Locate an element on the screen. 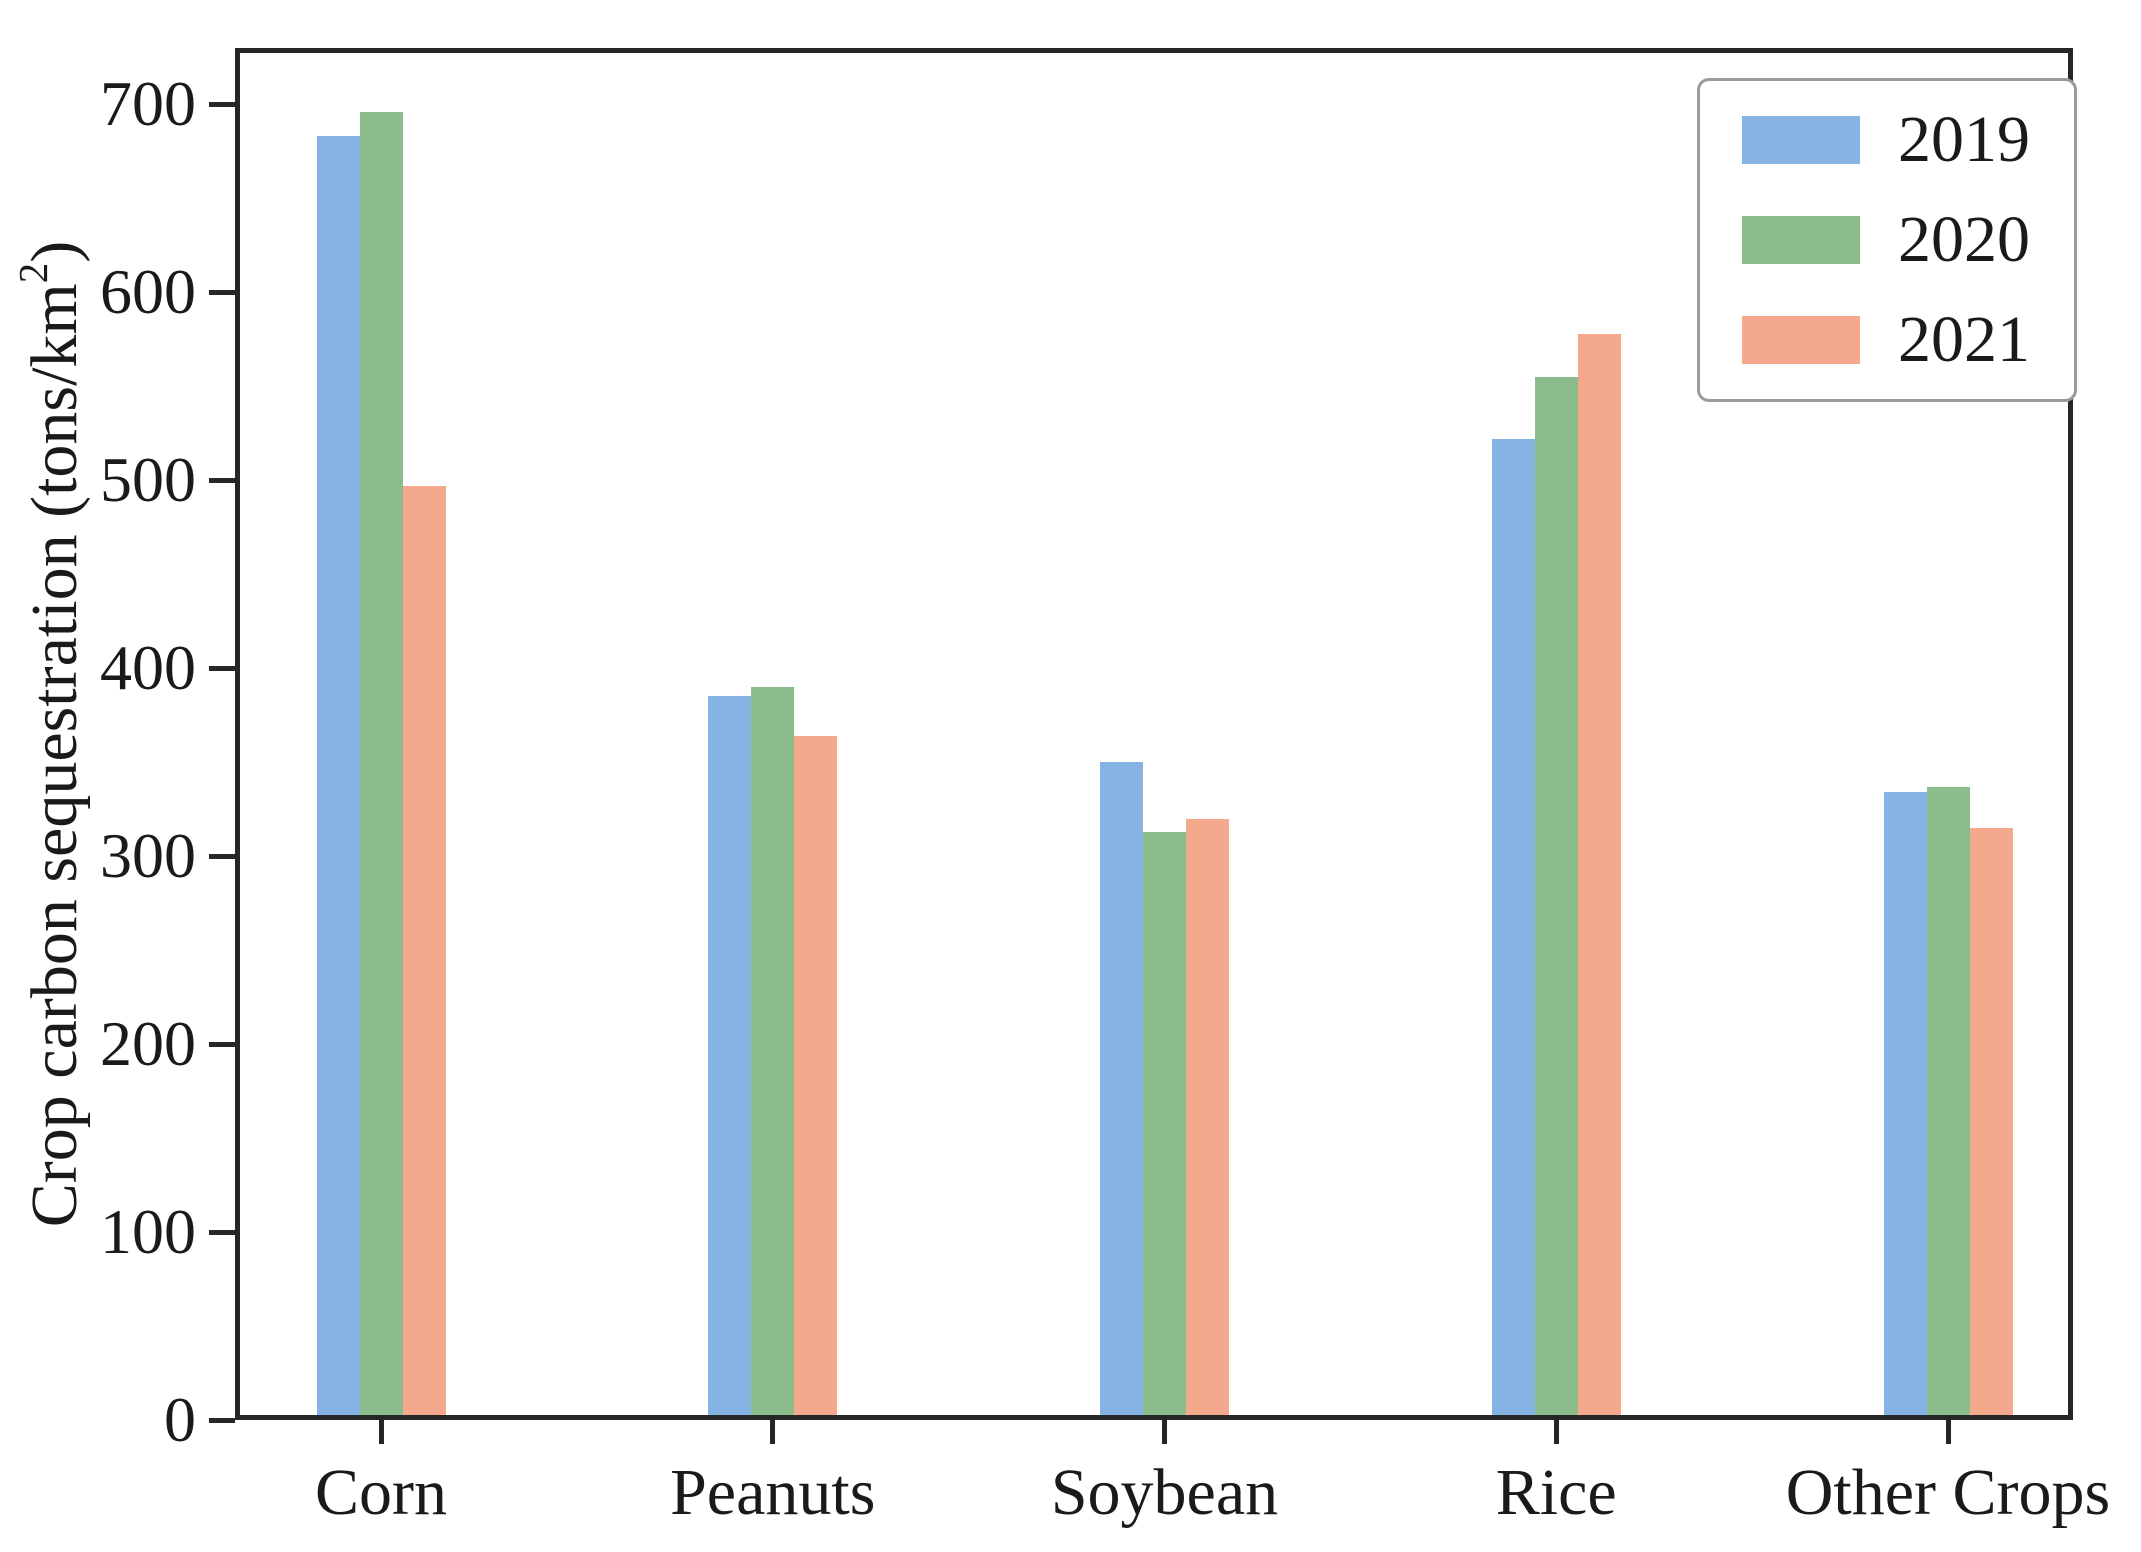 This screenshot has height=1552, width=2141. y-tick-label: 500 is located at coordinates (148, 480).